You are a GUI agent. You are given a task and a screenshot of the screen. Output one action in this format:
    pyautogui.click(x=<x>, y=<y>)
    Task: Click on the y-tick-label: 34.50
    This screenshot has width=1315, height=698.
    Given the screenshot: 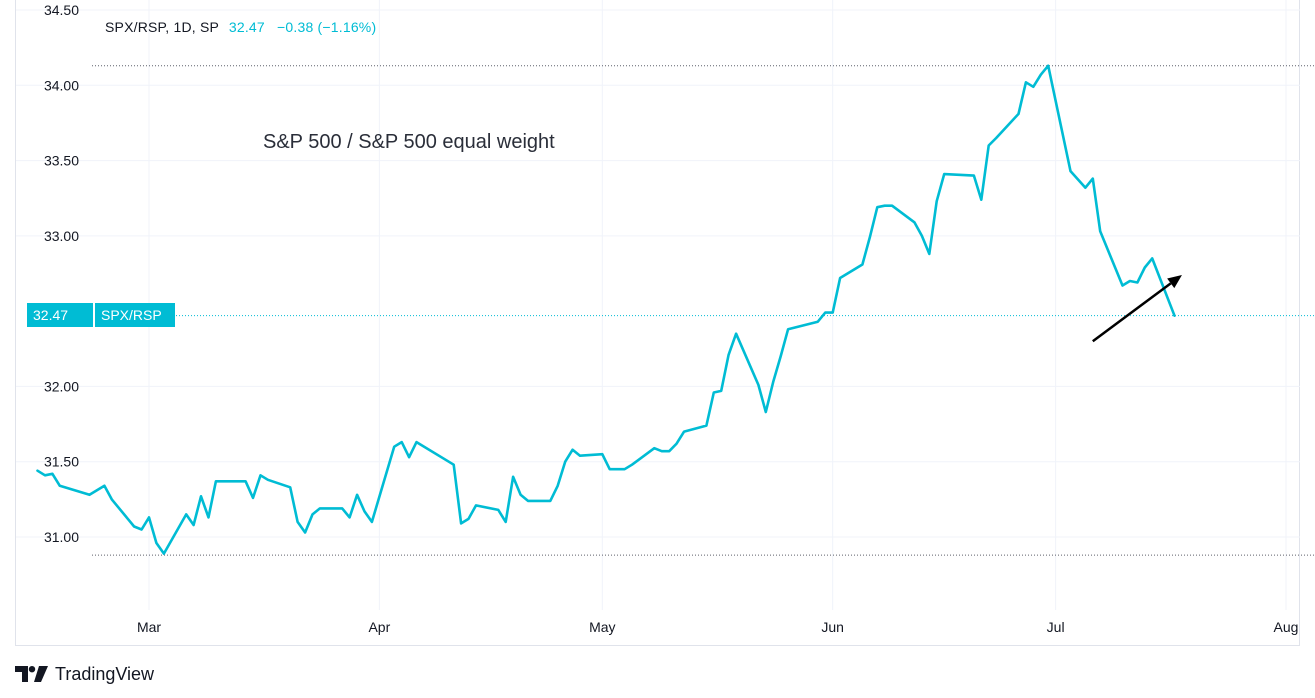 What is the action you would take?
    pyautogui.click(x=61, y=10)
    